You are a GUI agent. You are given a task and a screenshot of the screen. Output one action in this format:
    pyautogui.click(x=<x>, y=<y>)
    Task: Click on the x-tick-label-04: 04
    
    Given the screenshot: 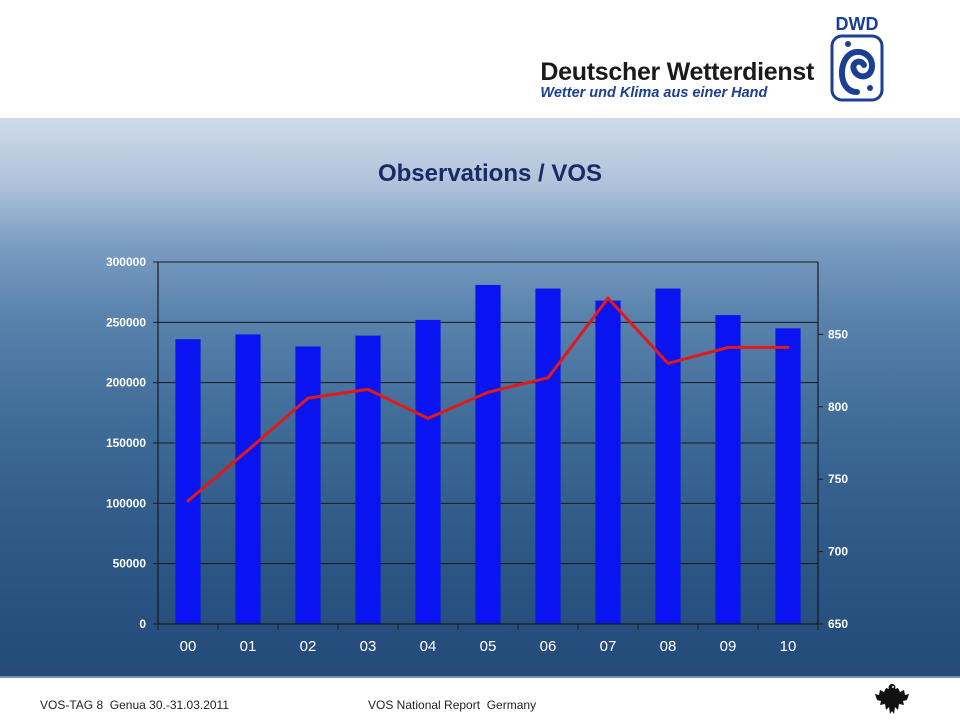 What is the action you would take?
    pyautogui.click(x=428, y=646)
    